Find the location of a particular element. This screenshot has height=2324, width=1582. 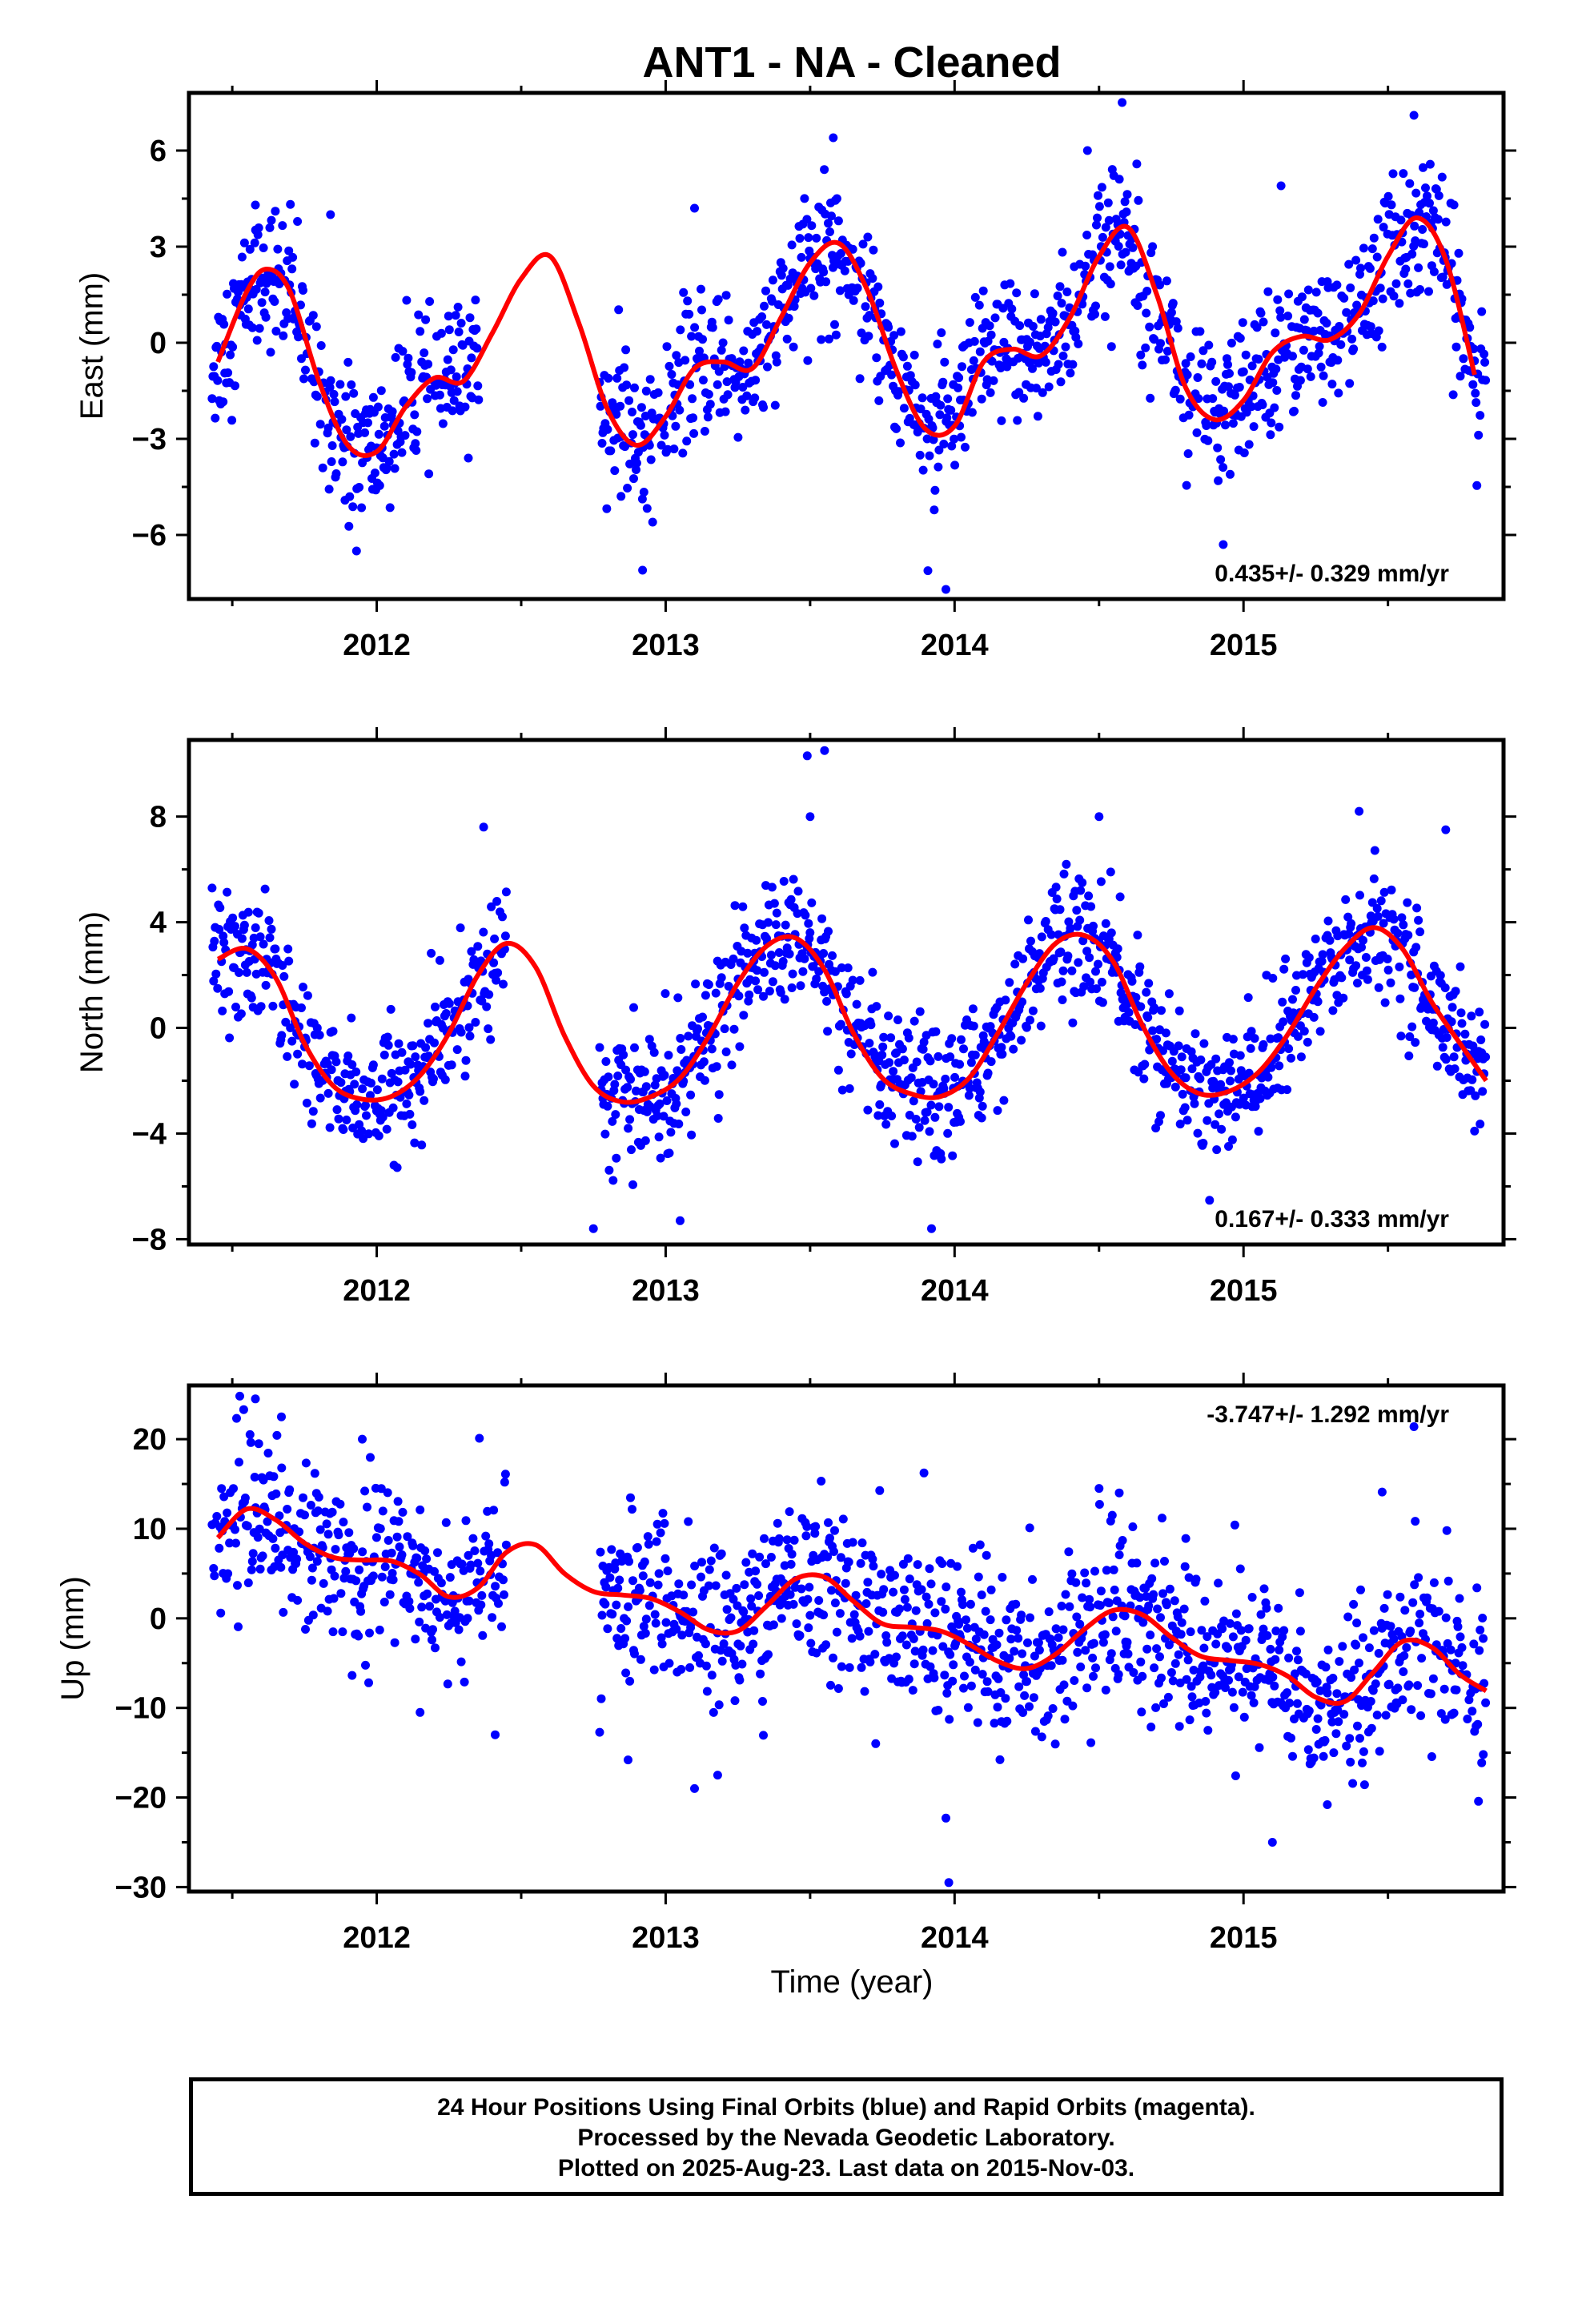

x-tick-label: 2012 is located at coordinates (377, 1938).